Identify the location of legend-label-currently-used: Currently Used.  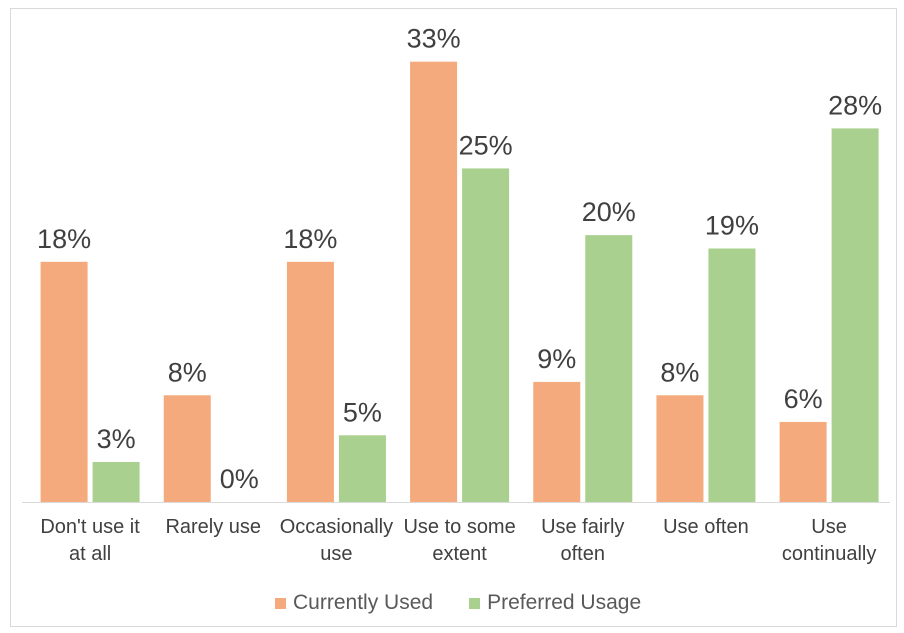
(363, 602).